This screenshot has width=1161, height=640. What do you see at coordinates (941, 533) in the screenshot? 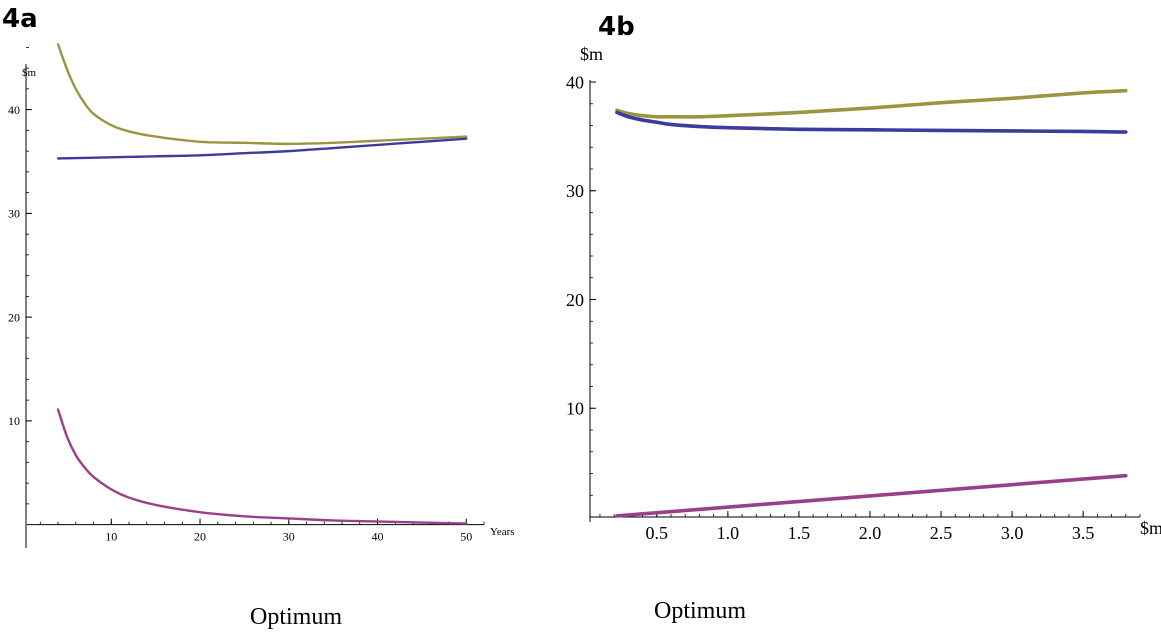
I see `x-tick-label: 2.5` at bounding box center [941, 533].